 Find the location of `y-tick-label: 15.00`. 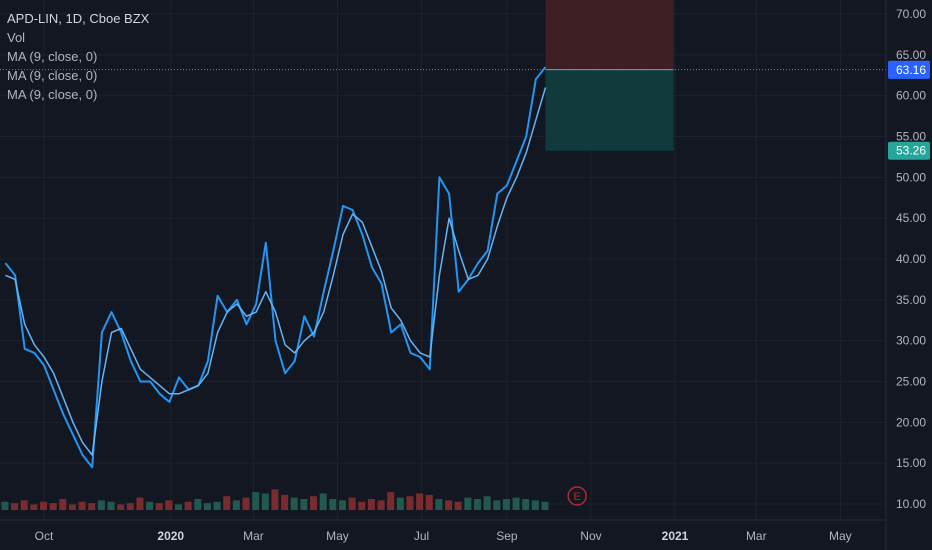

y-tick-label: 15.00 is located at coordinates (911, 463).